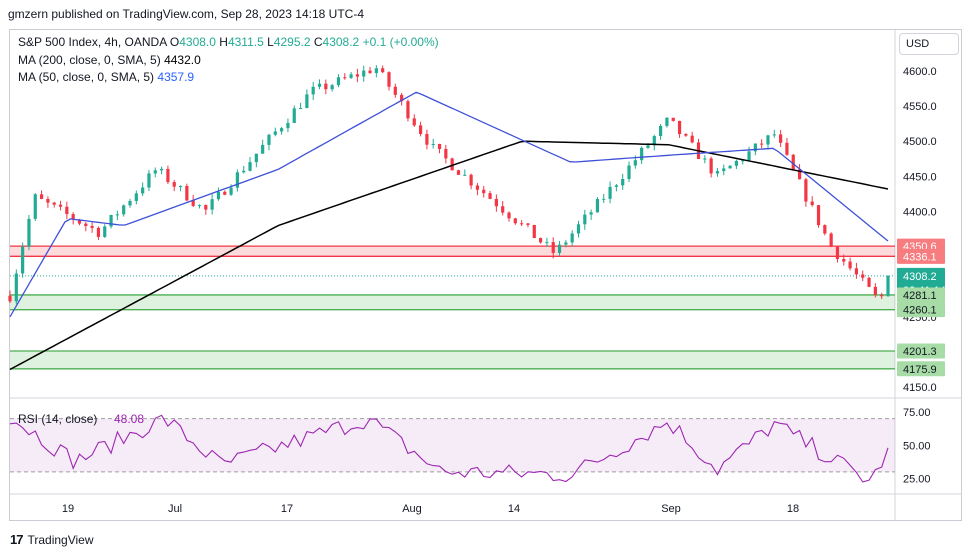 This screenshot has width=970, height=557. Describe the element at coordinates (106, 77) in the screenshot. I see `ma50-legend: MA (50, close, 0, SMA, 5) 4357.9` at that location.